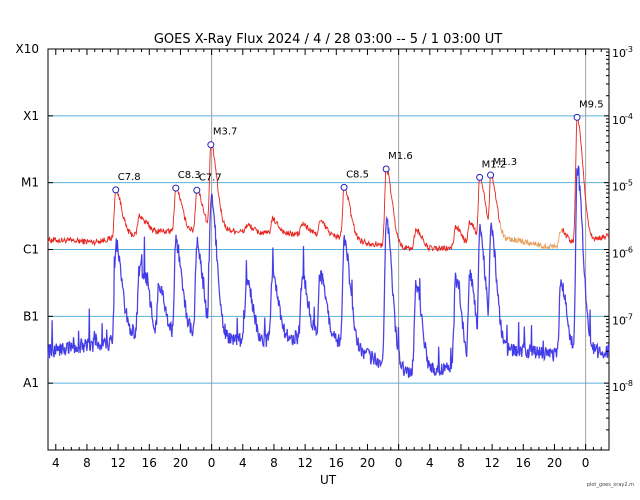 This screenshot has width=640, height=500. Describe the element at coordinates (31, 250) in the screenshot. I see `y-tick-label: C1` at that location.